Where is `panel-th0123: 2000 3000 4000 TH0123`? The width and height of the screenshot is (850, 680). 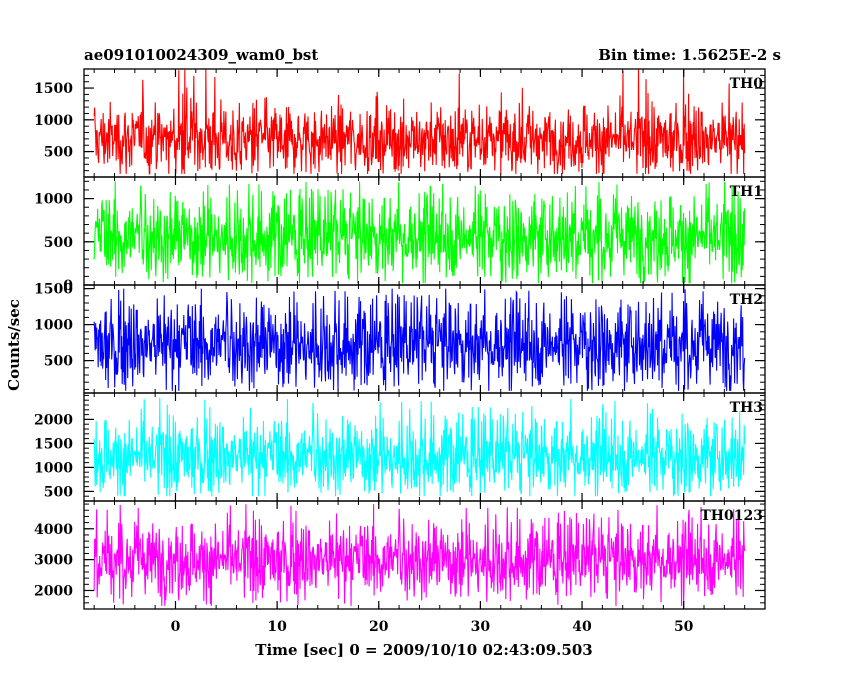
panel-th0123: 2000 3000 4000 TH0123 is located at coordinates (400, 555).